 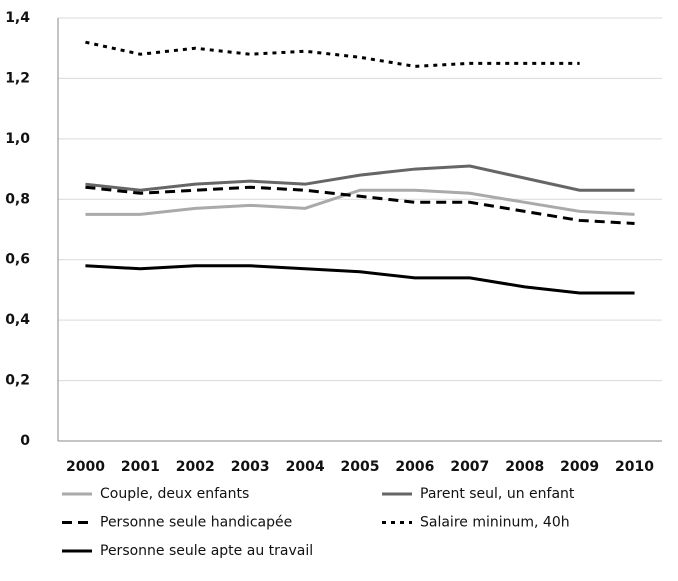 What do you see at coordinates (17, 320) in the screenshot?
I see `y-tick-label: 0,4` at bounding box center [17, 320].